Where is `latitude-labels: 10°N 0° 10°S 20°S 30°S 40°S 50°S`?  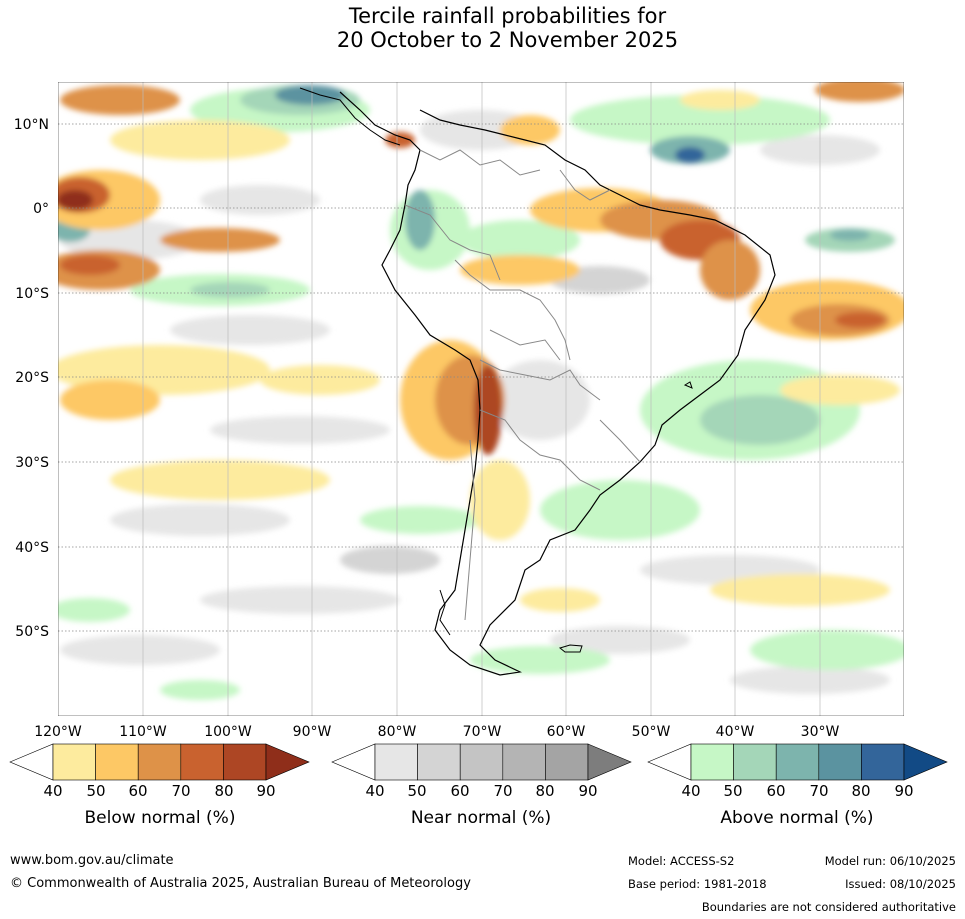 latitude-labels: 10°N 0° 10°S 20°S 30°S 40°S 50°S is located at coordinates (31, 378).